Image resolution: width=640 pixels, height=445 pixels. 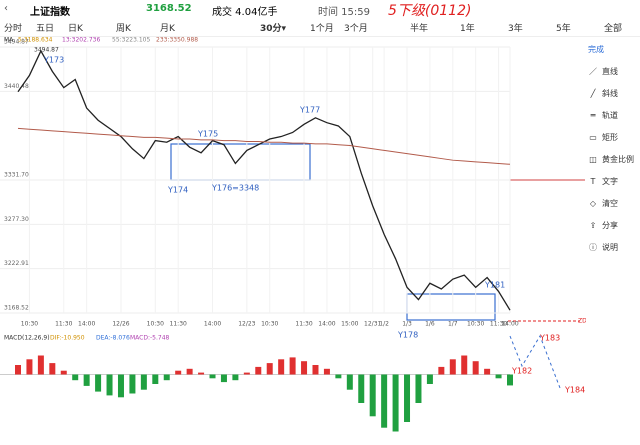 I want to click on annotation: Y175, so click(x=207, y=134).